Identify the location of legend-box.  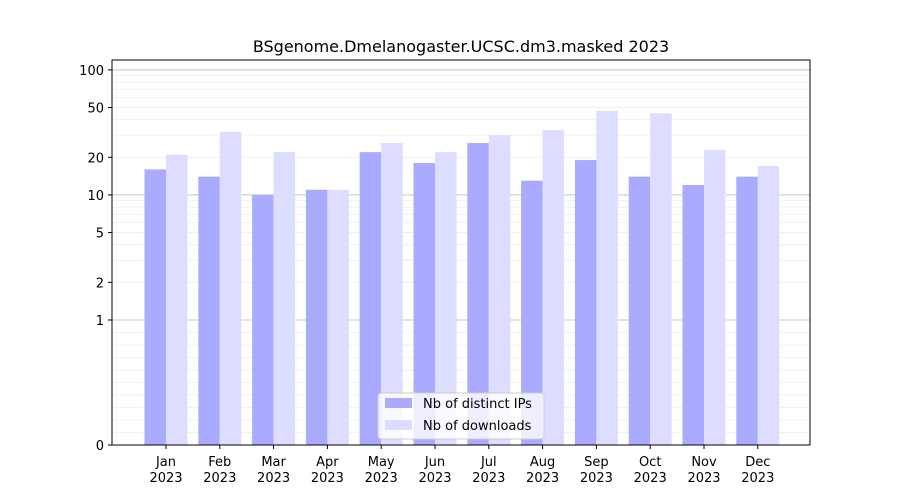
(461, 416).